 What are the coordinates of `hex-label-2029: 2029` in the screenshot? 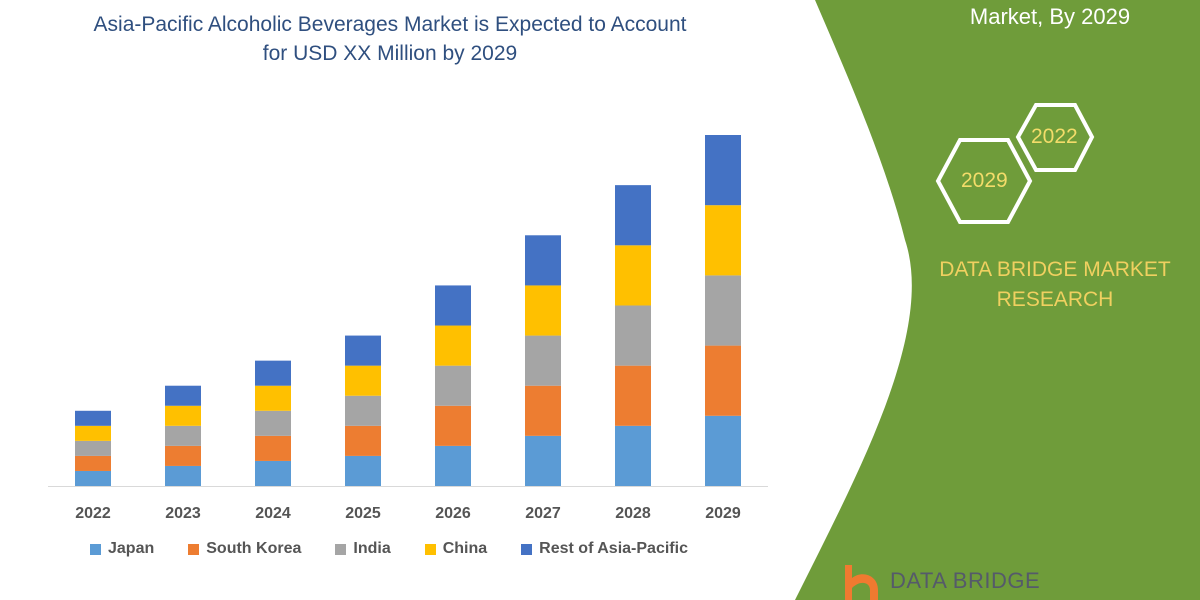 It's located at (984, 180).